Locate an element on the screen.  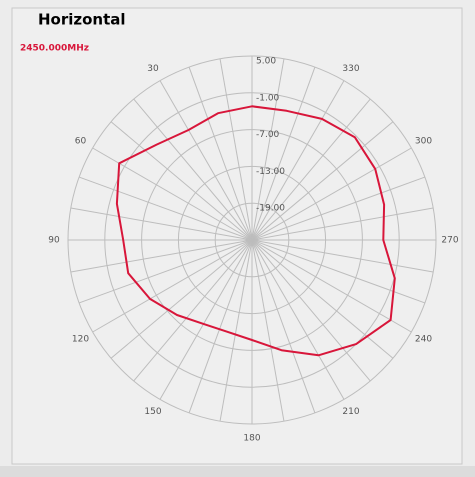
angle-tick-label: 60 is located at coordinates (81, 142).